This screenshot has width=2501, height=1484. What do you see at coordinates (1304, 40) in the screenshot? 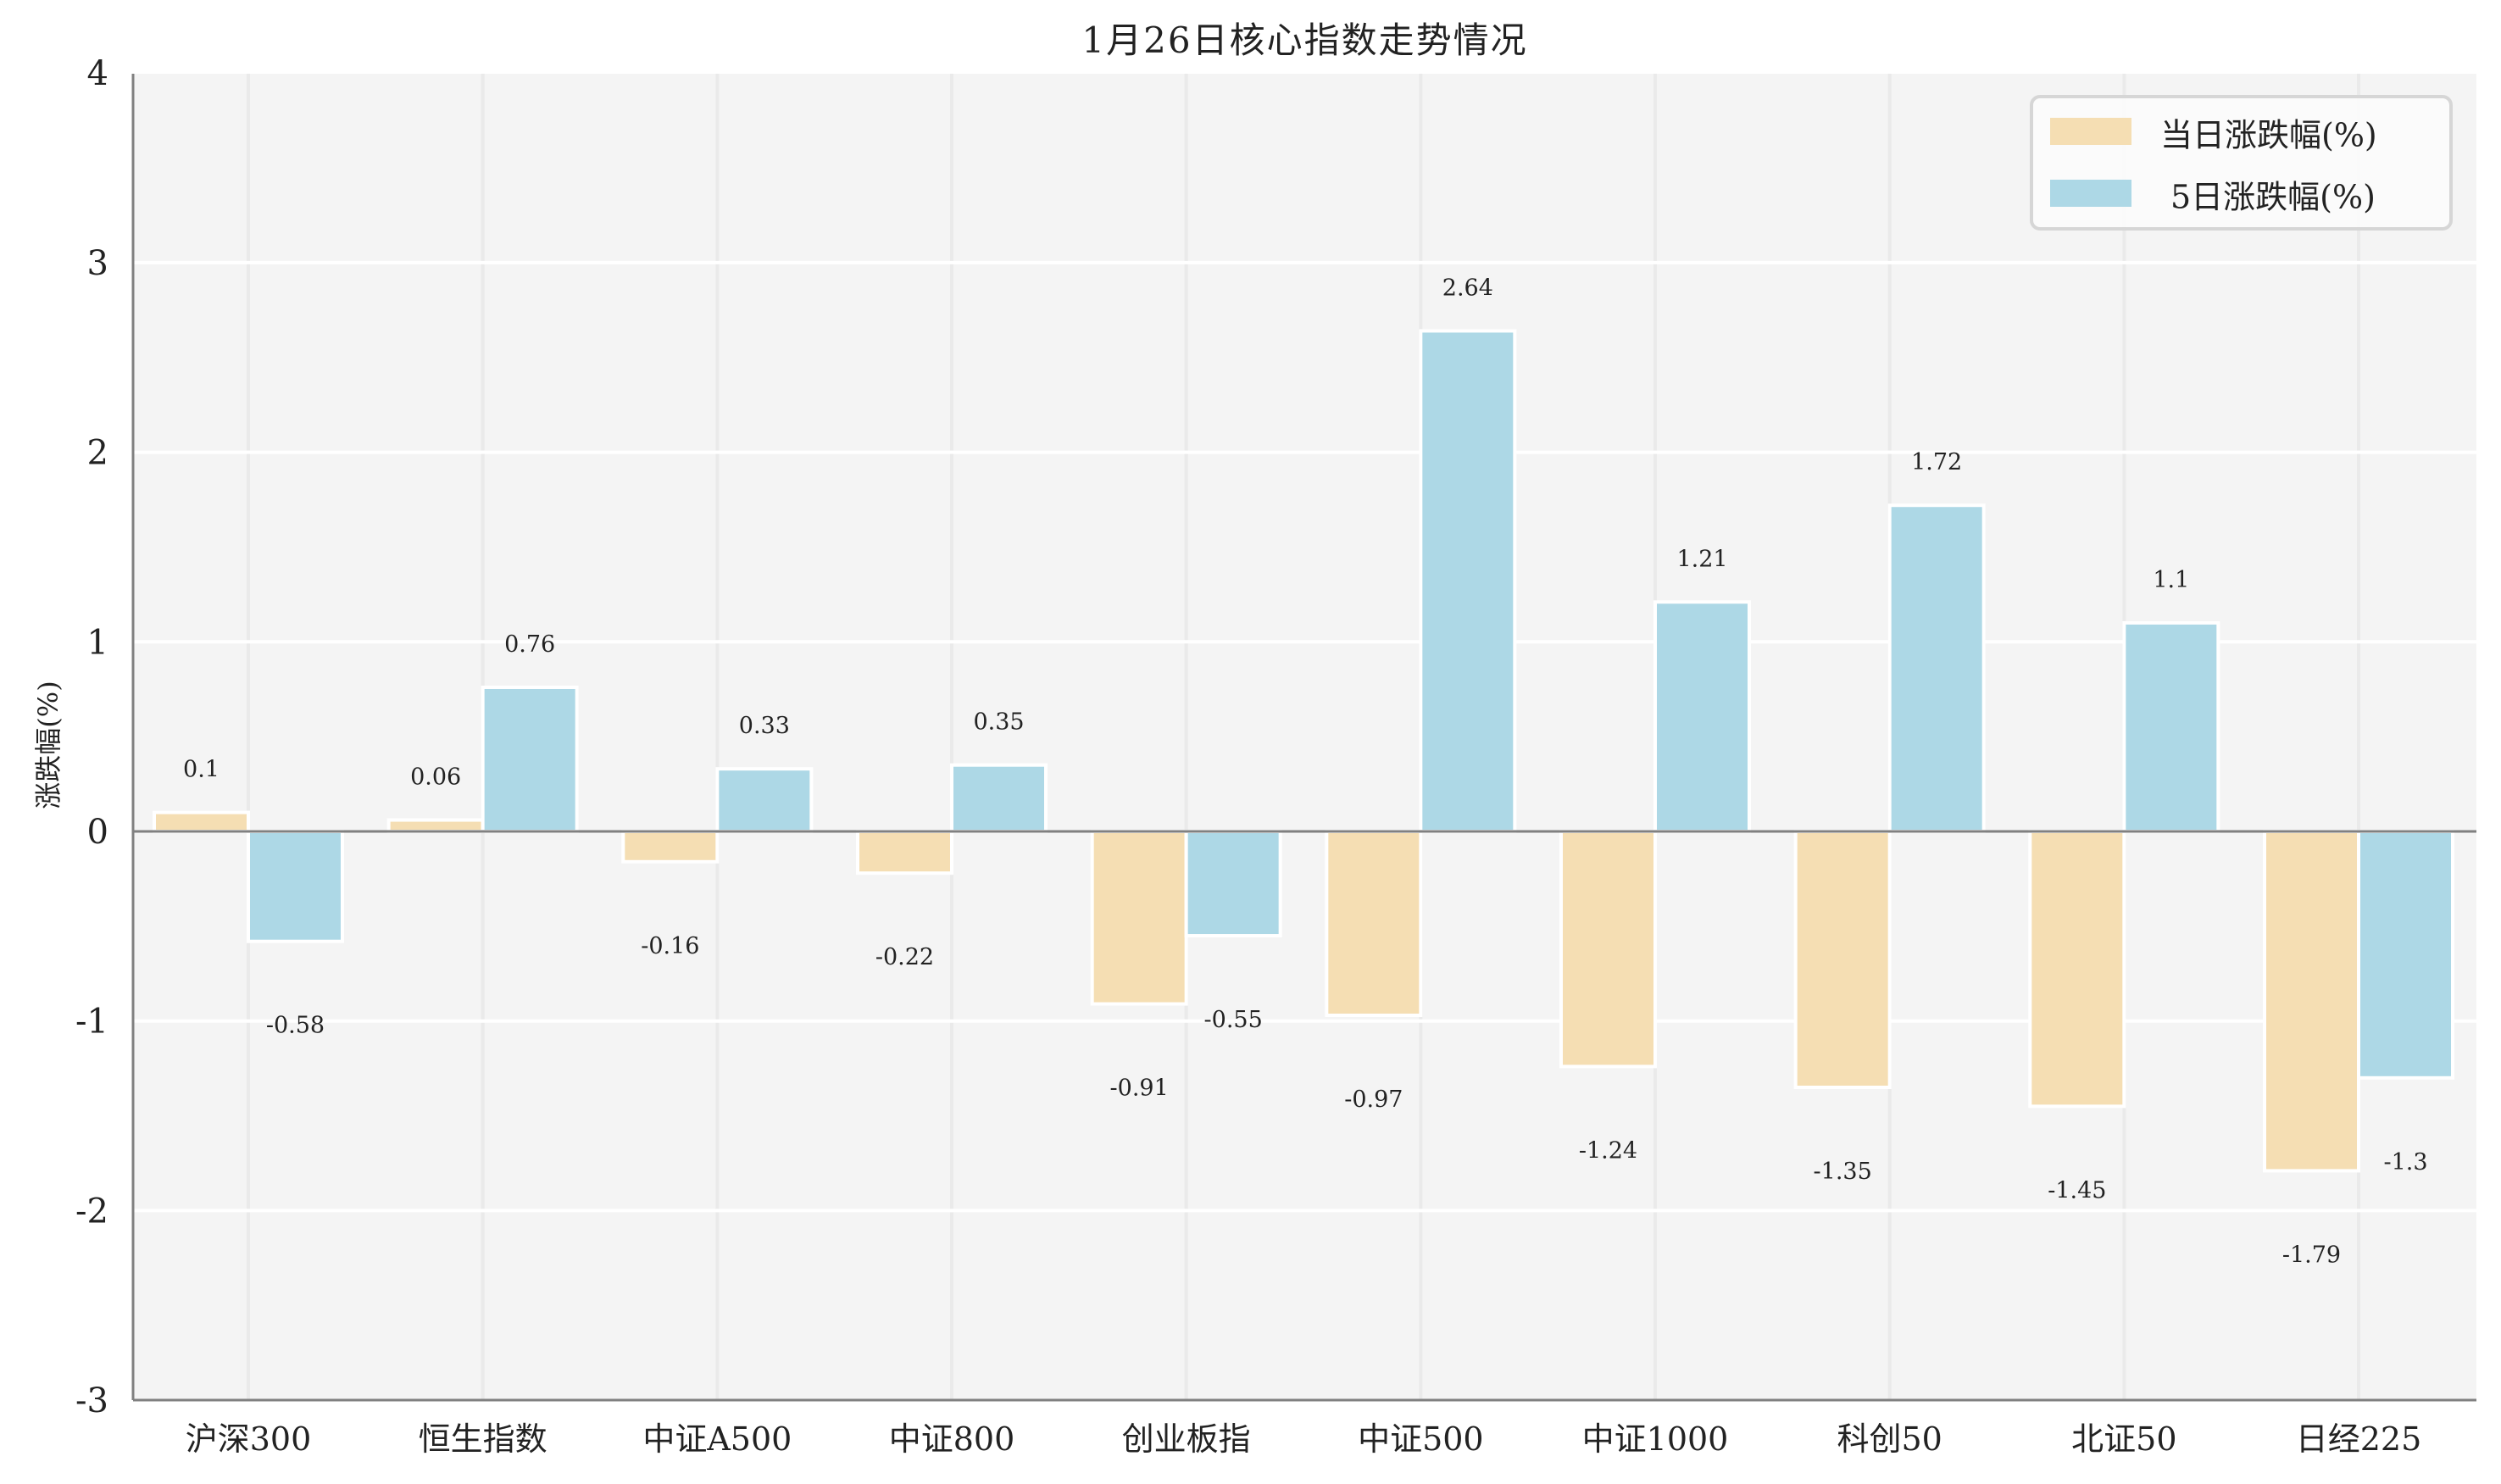
I see `chart-title: 1月26日核心指数走势情况` at bounding box center [1304, 40].